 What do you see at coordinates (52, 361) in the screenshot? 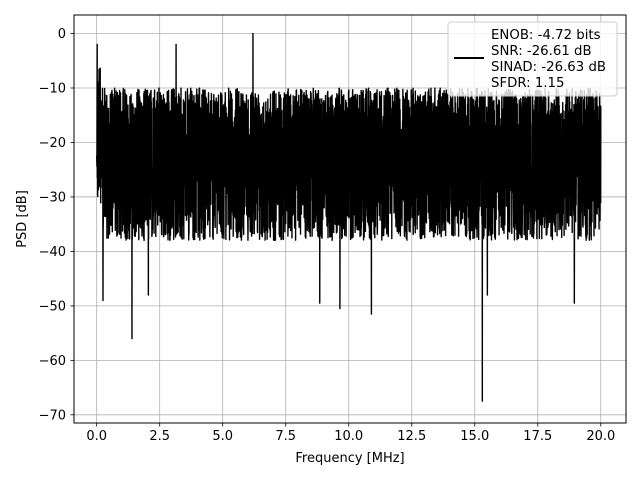
I see `y-tick-label: −60` at bounding box center [52, 361].